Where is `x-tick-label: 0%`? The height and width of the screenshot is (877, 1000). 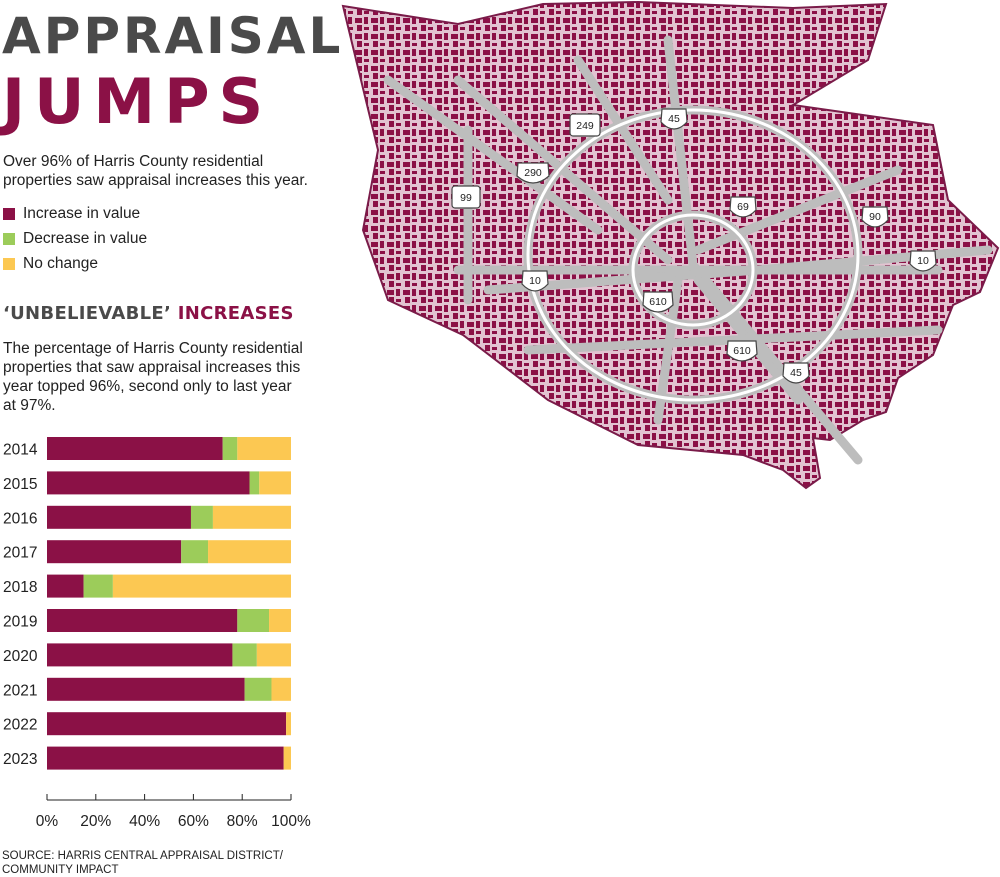 x-tick-label: 0% is located at coordinates (47, 821).